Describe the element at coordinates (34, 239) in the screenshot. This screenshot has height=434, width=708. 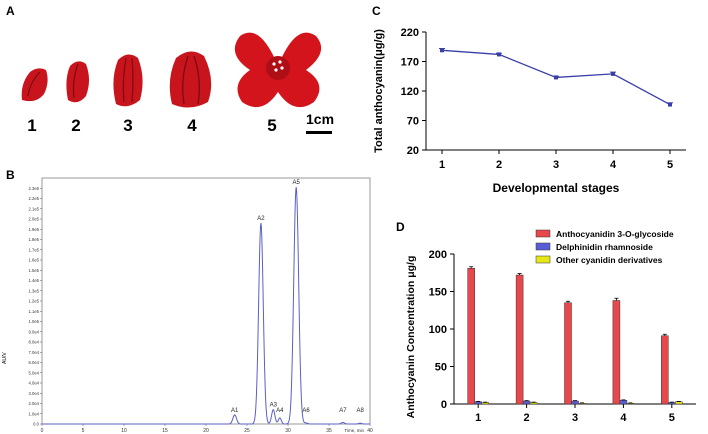
I see `chromatogram-ytick-label: 1.8e5` at that location.